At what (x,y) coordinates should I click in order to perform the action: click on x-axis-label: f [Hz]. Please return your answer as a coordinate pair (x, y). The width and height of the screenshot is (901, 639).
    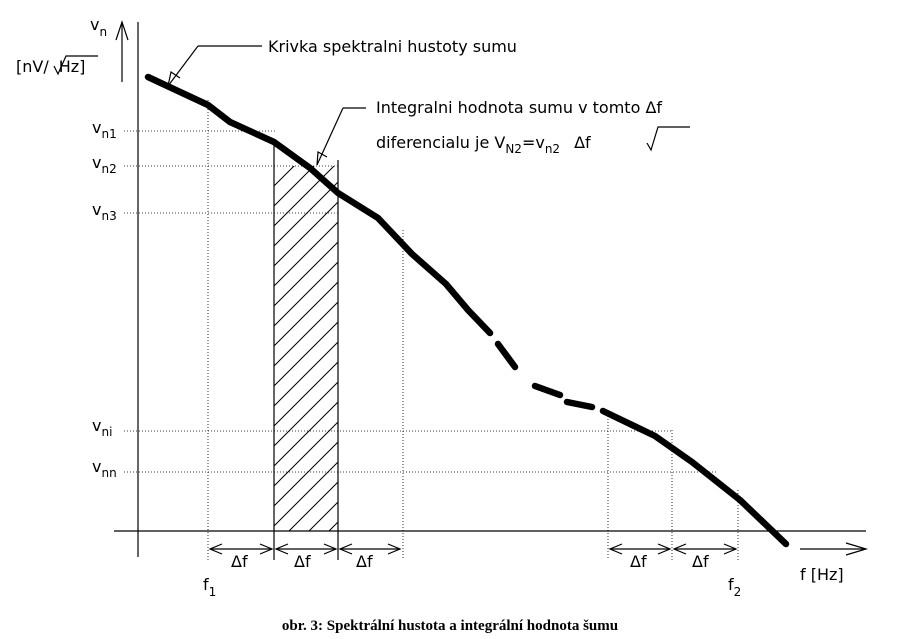
    Looking at the image, I should click on (822, 574).